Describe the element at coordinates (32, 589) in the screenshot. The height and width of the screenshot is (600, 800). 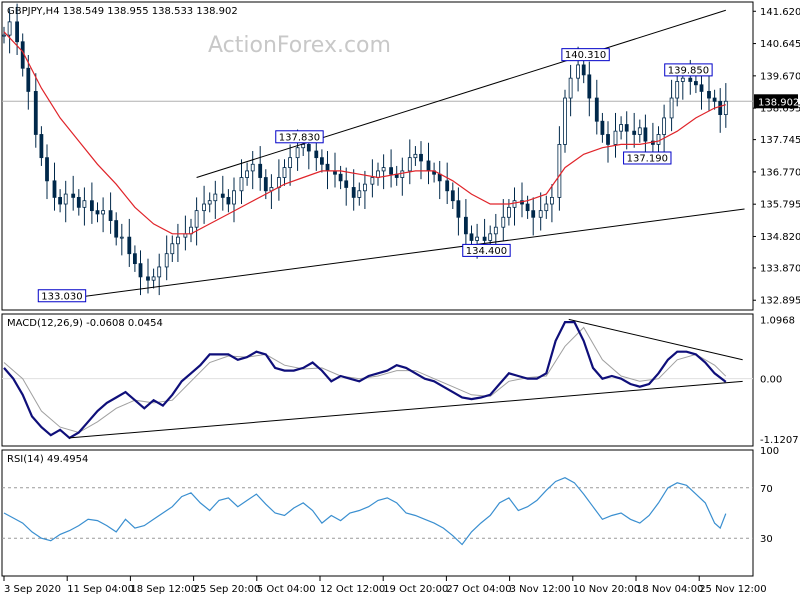
I see `x-axis-label: 3 Sep 2020` at that location.